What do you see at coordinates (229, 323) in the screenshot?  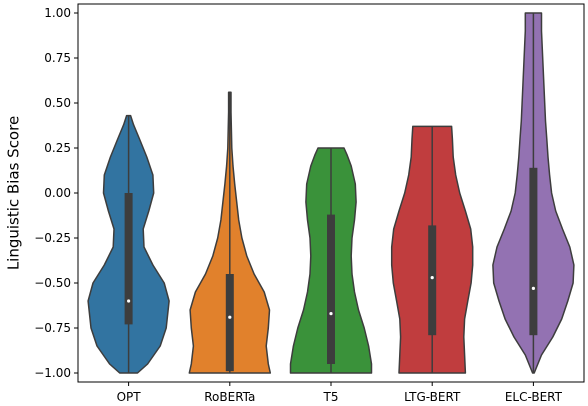 I see `iqr-box-roberta` at bounding box center [229, 323].